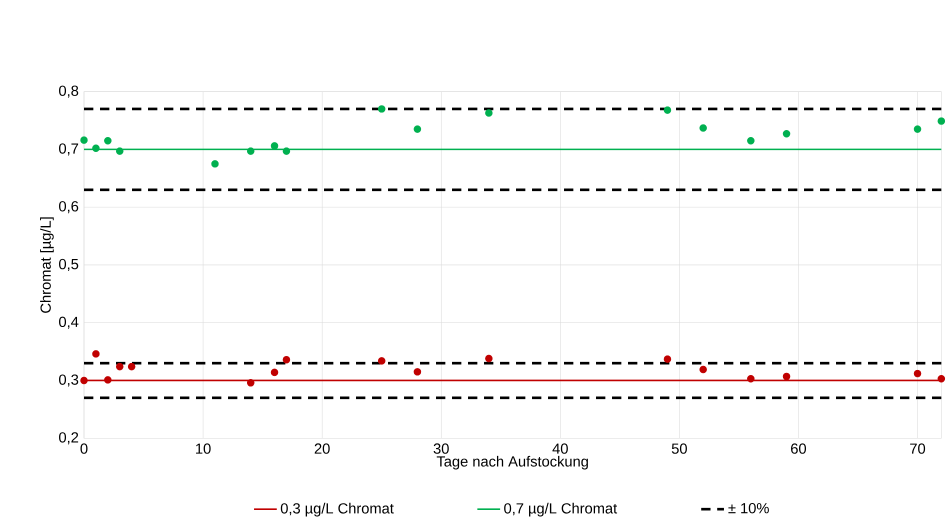  I want to click on x-tick-label: 70, so click(918, 448).